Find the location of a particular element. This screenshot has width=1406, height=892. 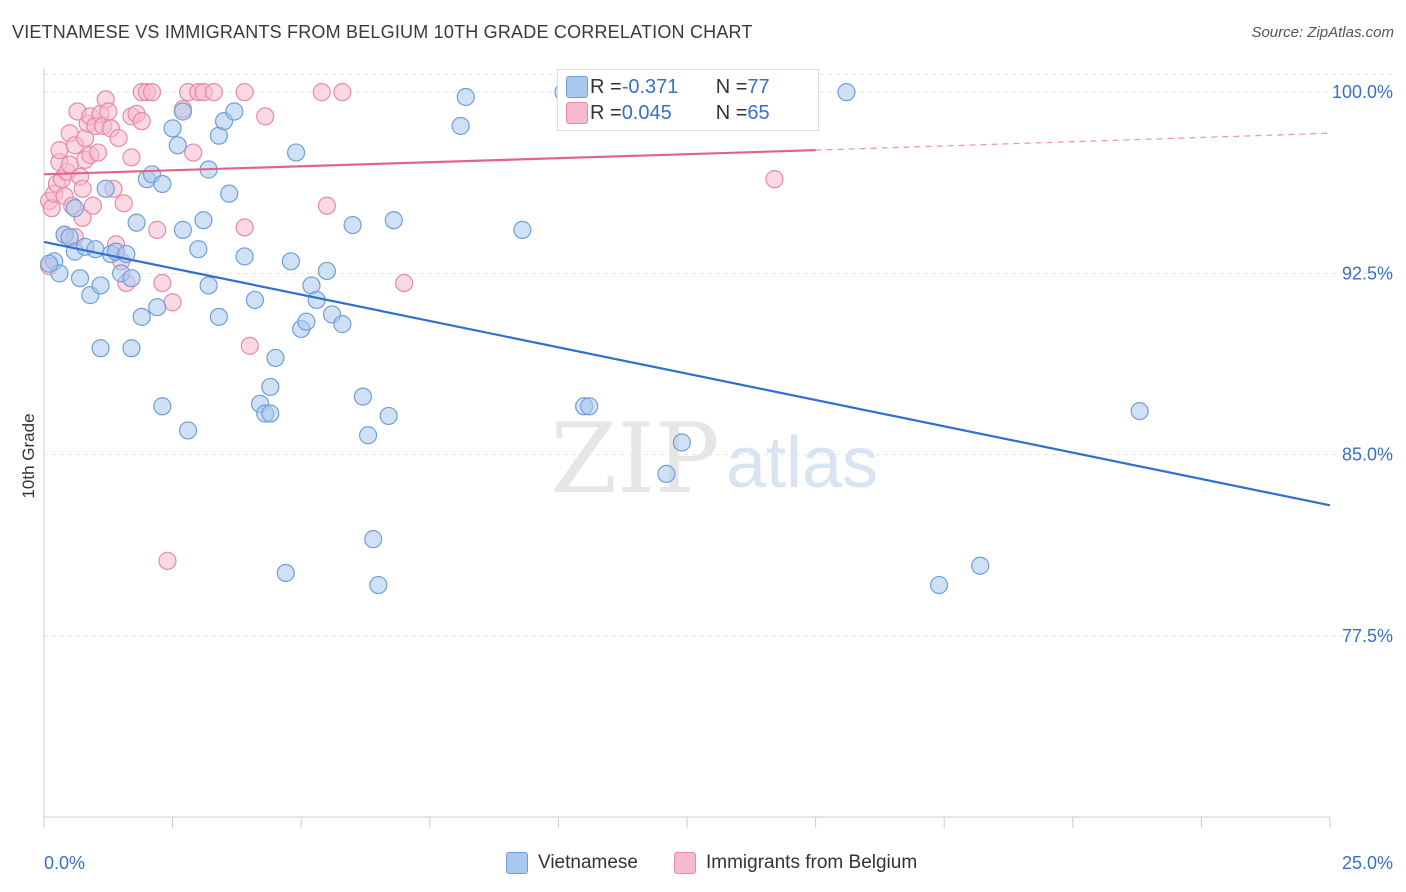

series-legend: Vietnamese Immigrants from Belgium is located at coordinates (703, 864).